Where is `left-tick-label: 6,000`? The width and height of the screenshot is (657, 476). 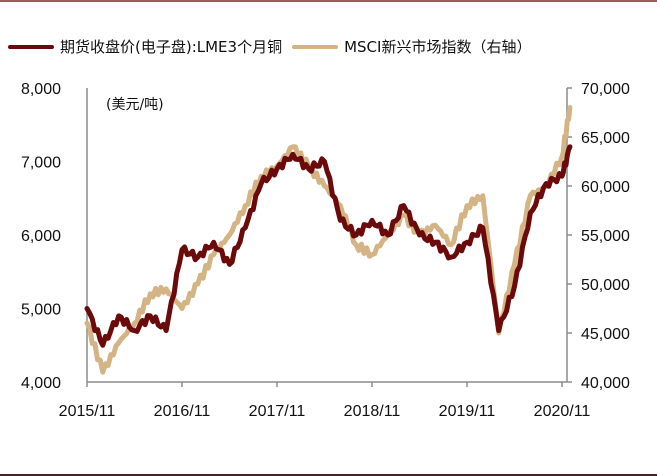
left-tick-label: 6,000 is located at coordinates (41, 236).